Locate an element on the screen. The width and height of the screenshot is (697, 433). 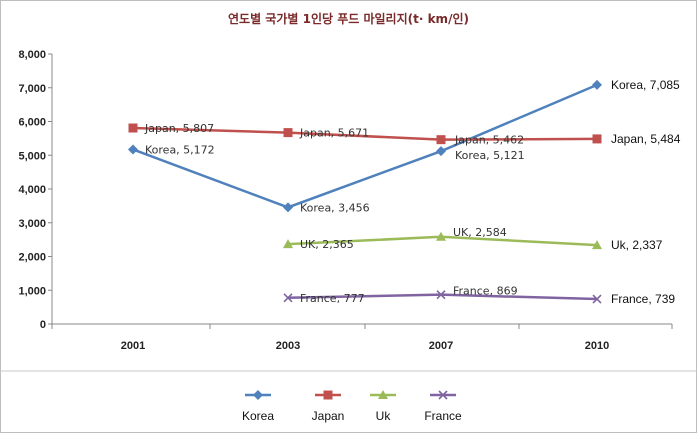
data-label-france: France, 869 is located at coordinates (485, 291).